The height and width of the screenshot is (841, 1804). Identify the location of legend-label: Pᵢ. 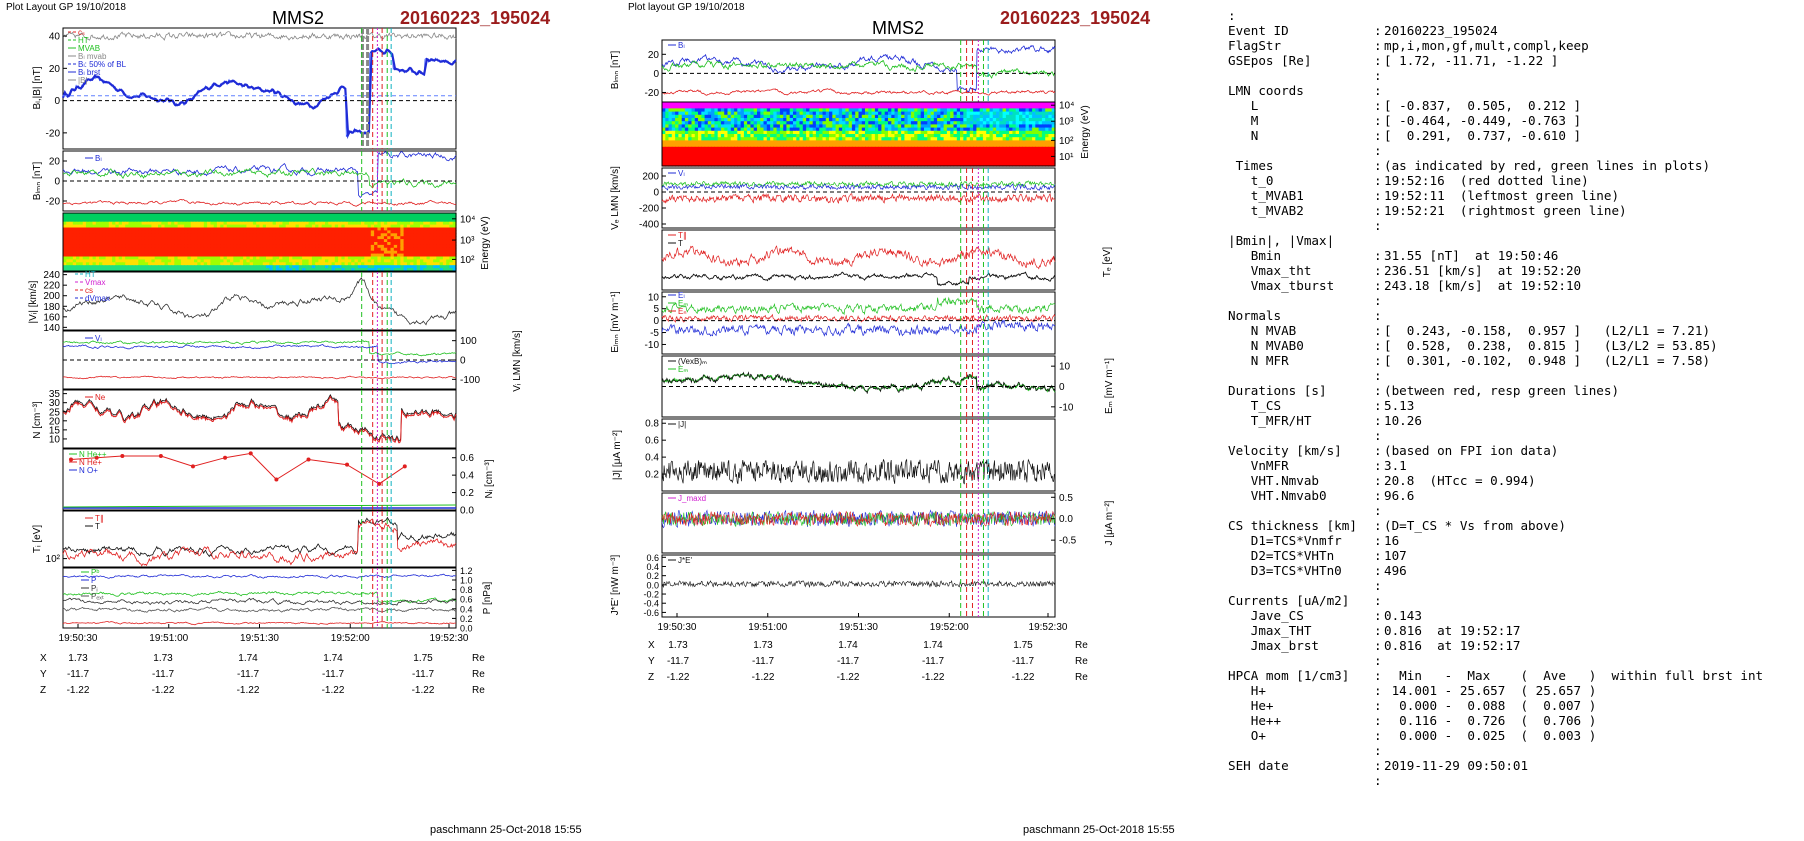
(94, 588).